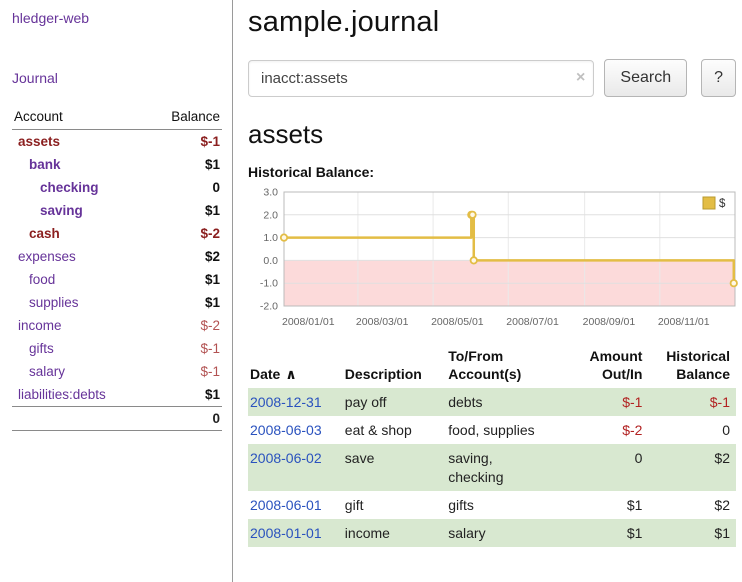  Describe the element at coordinates (79, 256) in the screenshot. I see `account-name-cell: expenses` at that location.